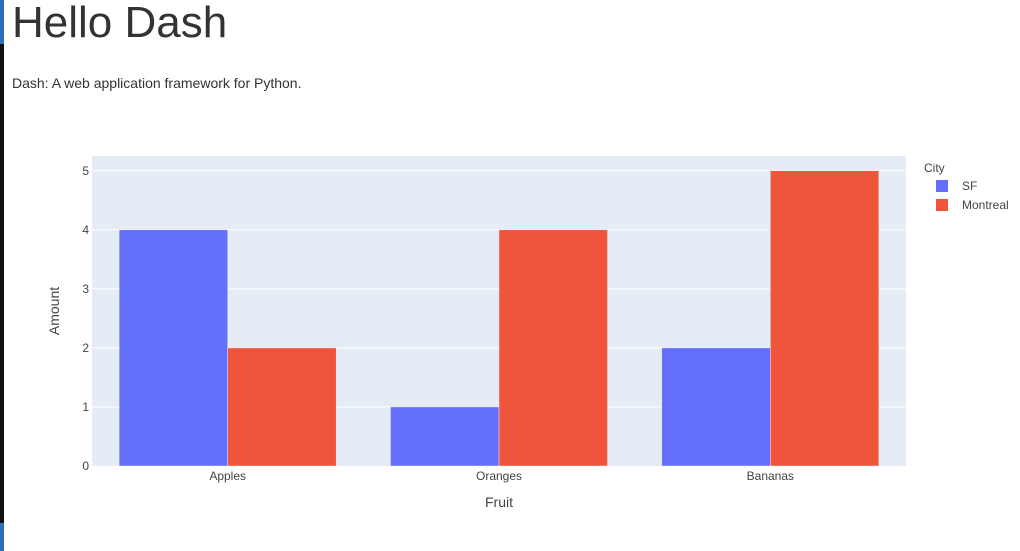 This screenshot has height=551, width=1020. I want to click on y-tick-label: 5, so click(85, 171).